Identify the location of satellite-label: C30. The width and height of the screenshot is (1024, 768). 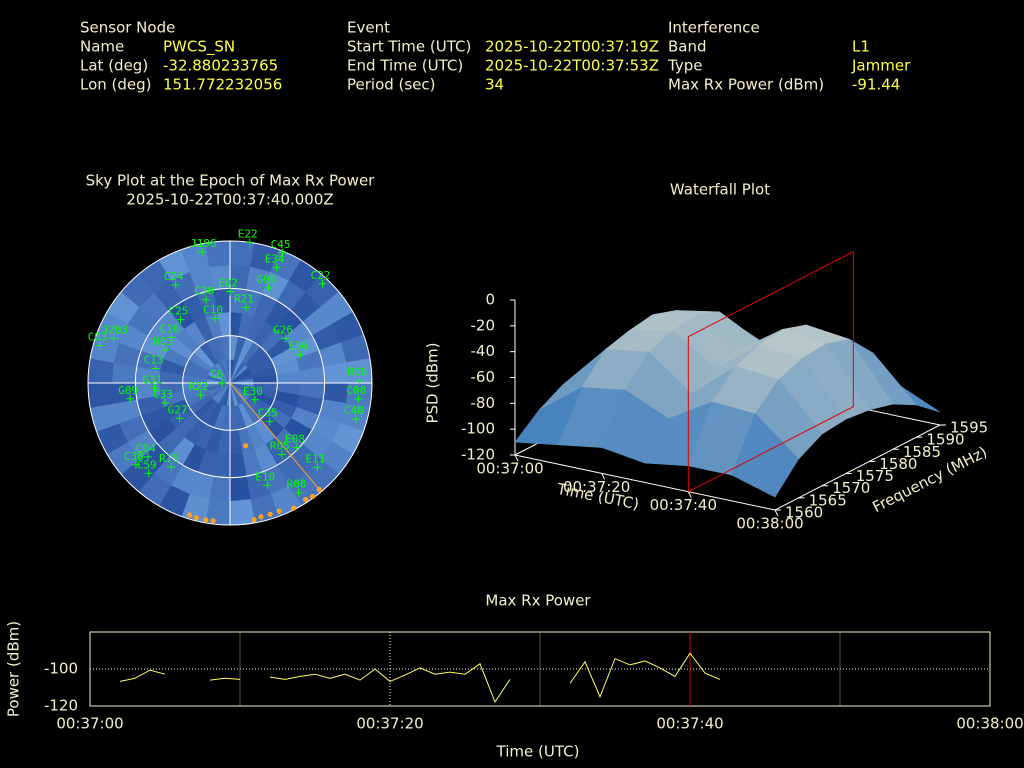
(204, 291).